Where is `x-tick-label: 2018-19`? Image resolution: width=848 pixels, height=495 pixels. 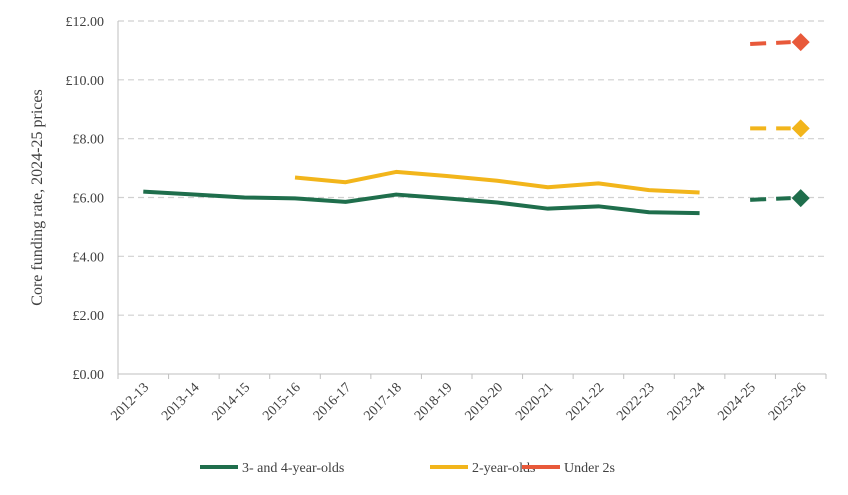 x-tick-label: 2018-19 is located at coordinates (434, 402).